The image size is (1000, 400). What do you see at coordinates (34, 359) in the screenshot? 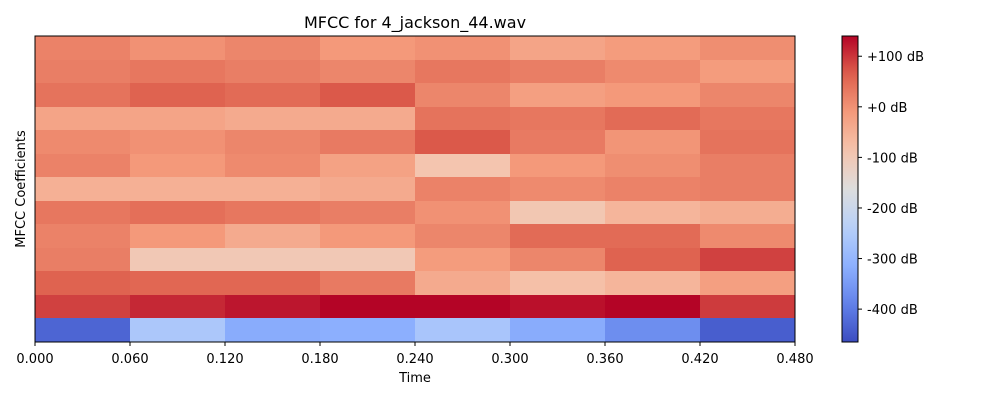
I see `x-tick-label: 0.000` at bounding box center [34, 359].